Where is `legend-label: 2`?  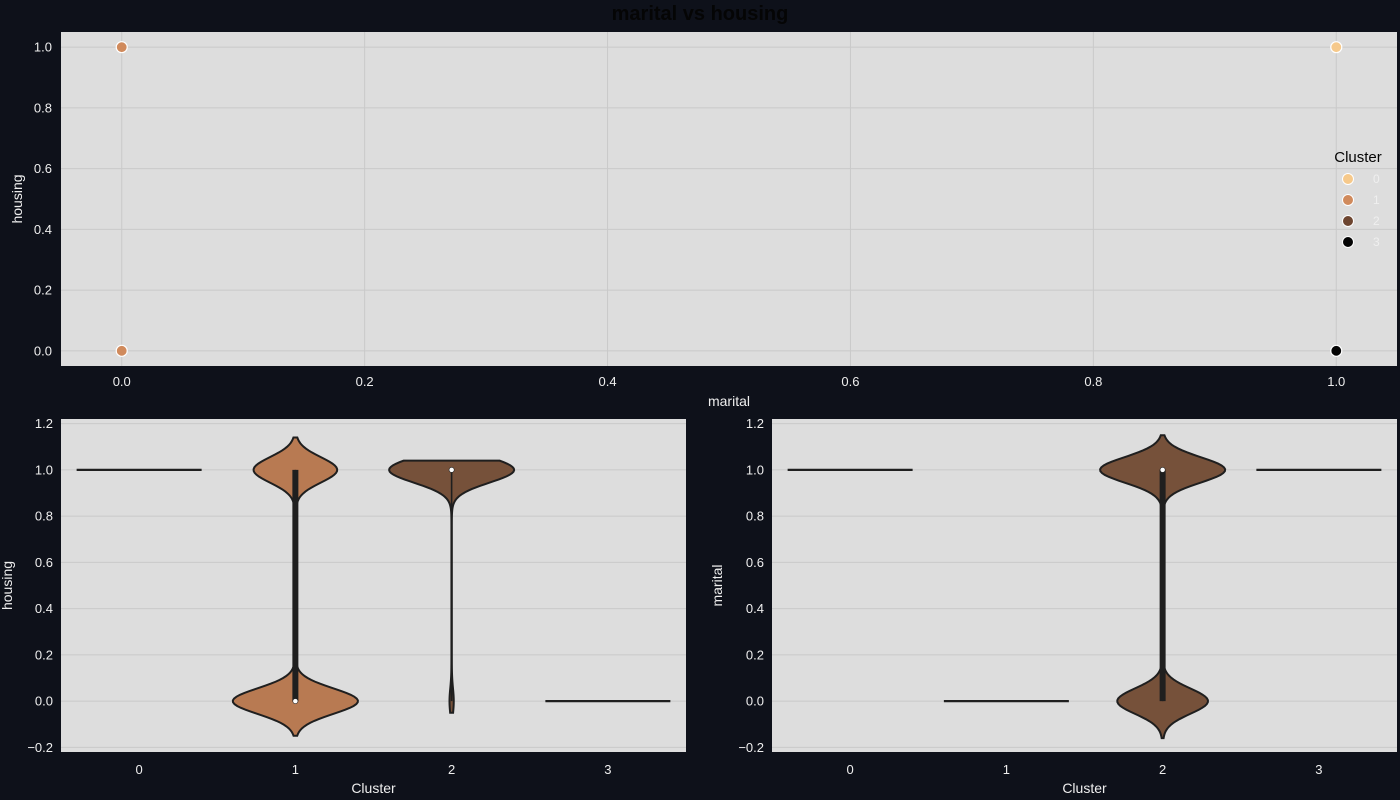 legend-label: 2 is located at coordinates (1376, 221).